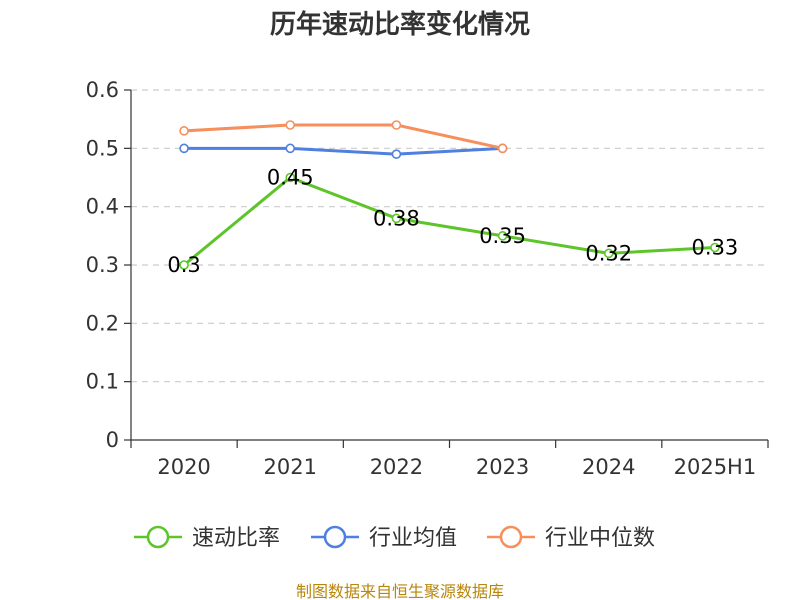  Describe the element at coordinates (102, 207) in the screenshot. I see `y-tick-label: 0.4` at that location.